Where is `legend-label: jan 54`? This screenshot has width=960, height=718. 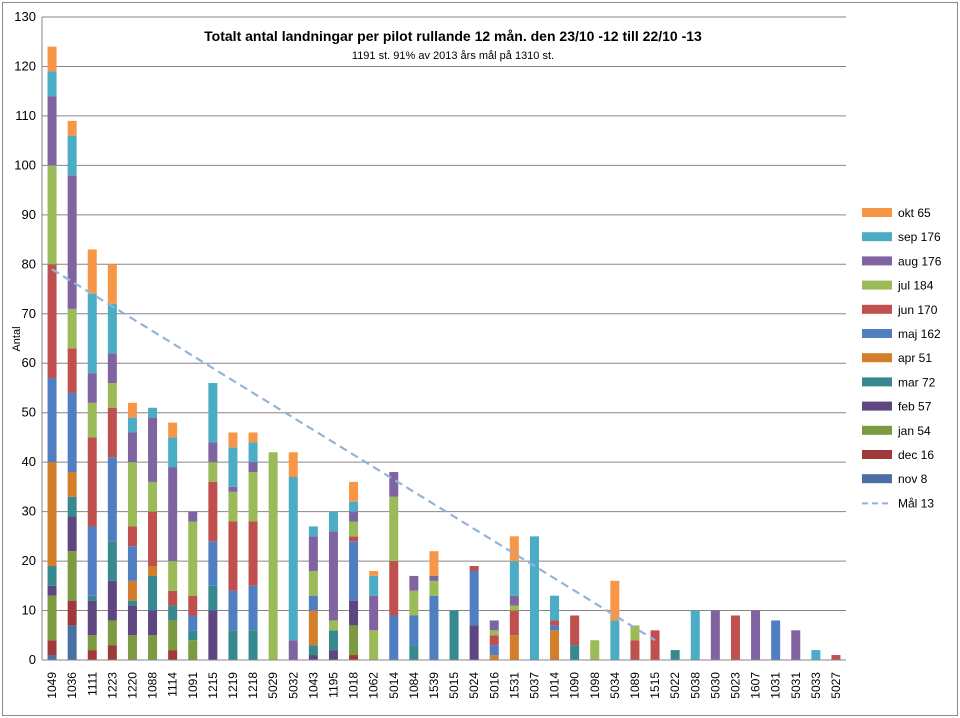 legend-label: jan 54 is located at coordinates (914, 431).